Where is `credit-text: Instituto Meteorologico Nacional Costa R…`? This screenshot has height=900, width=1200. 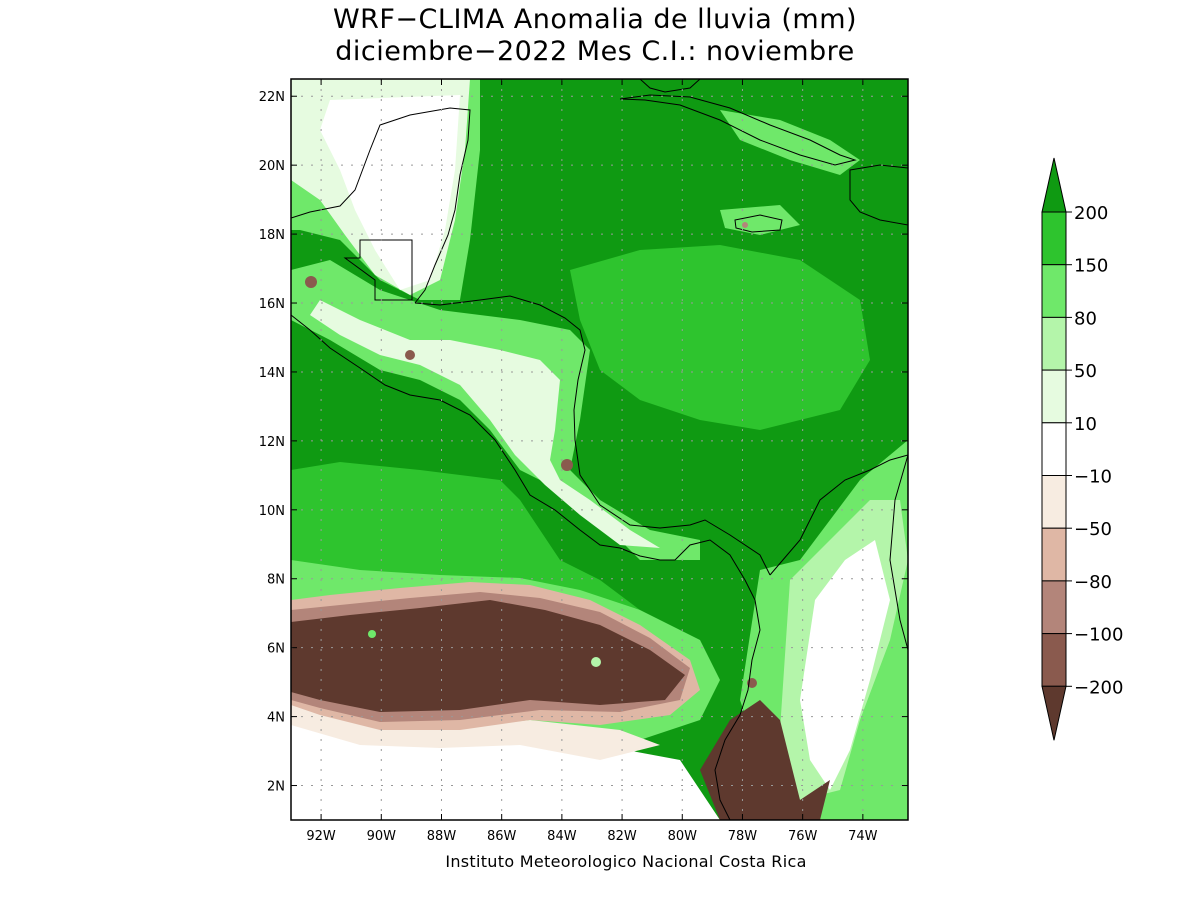 credit-text: Instituto Meteorologico Nacional Costa R… is located at coordinates (626, 861).